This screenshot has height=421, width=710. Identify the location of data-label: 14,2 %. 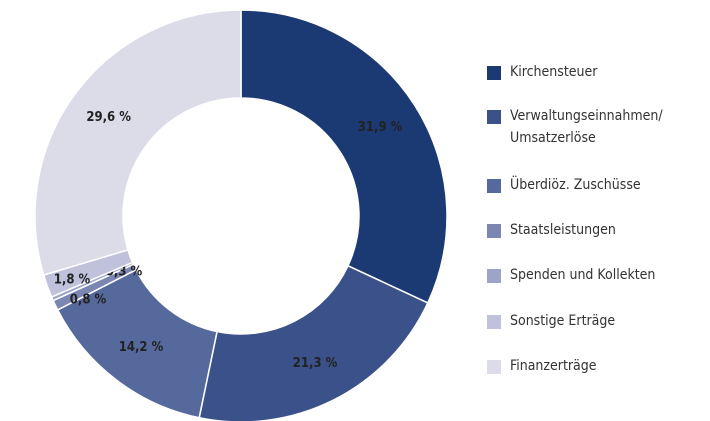
(141, 347).